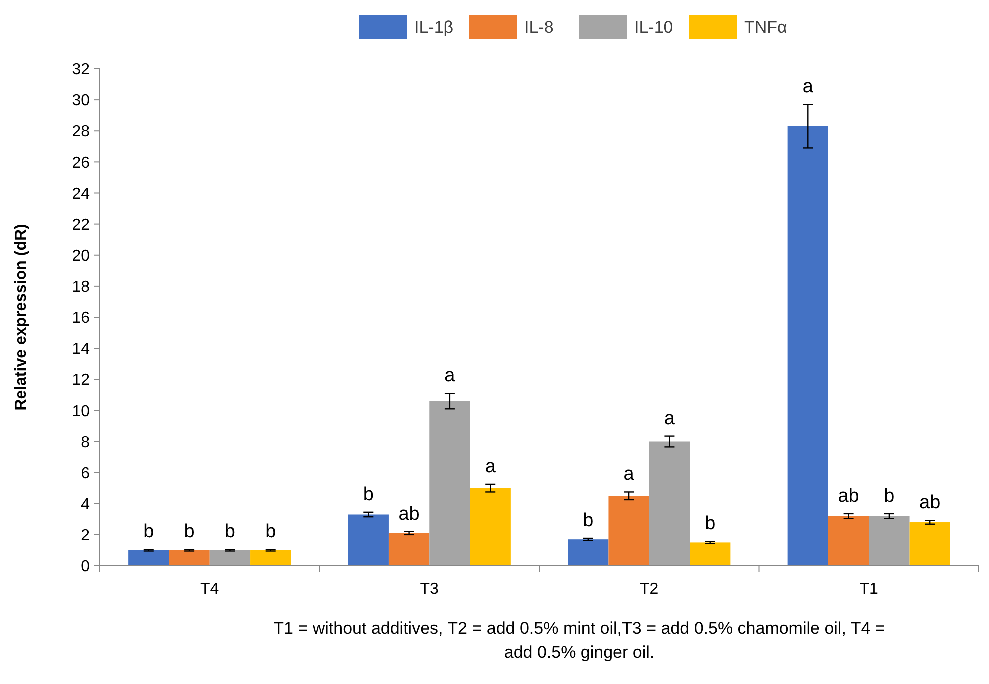  I want to click on y-tick-label: 24, so click(81, 194).